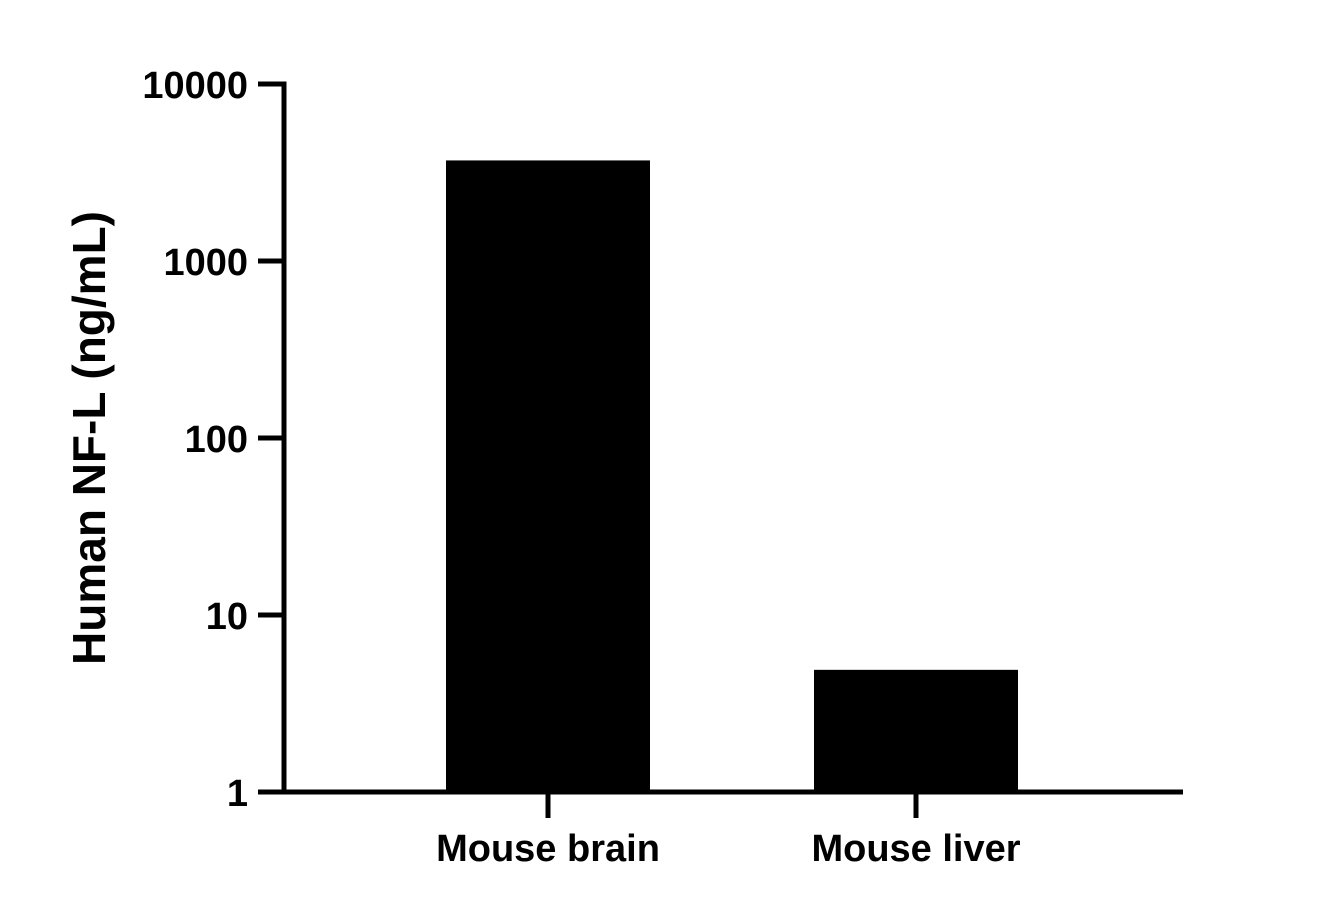  Describe the element at coordinates (205, 263) in the screenshot. I see `y-tick-label: 1000` at that location.